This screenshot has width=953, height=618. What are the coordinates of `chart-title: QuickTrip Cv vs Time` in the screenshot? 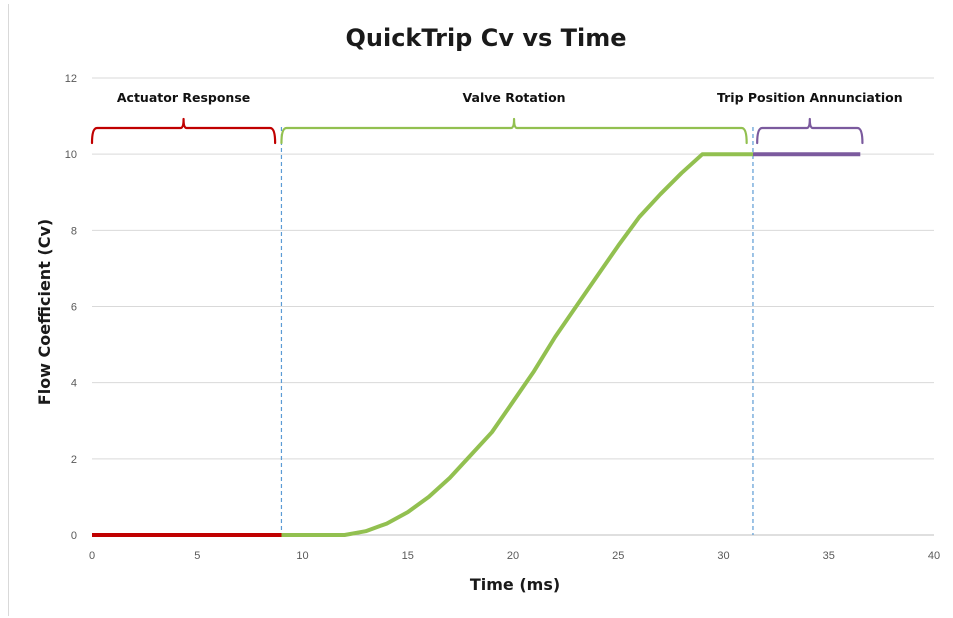 It's located at (485, 38).